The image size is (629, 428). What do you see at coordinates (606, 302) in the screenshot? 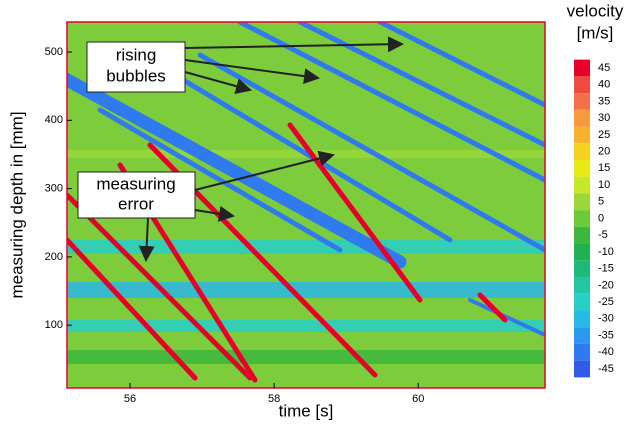
I see `colorbar-tick-label: -25` at bounding box center [606, 302].